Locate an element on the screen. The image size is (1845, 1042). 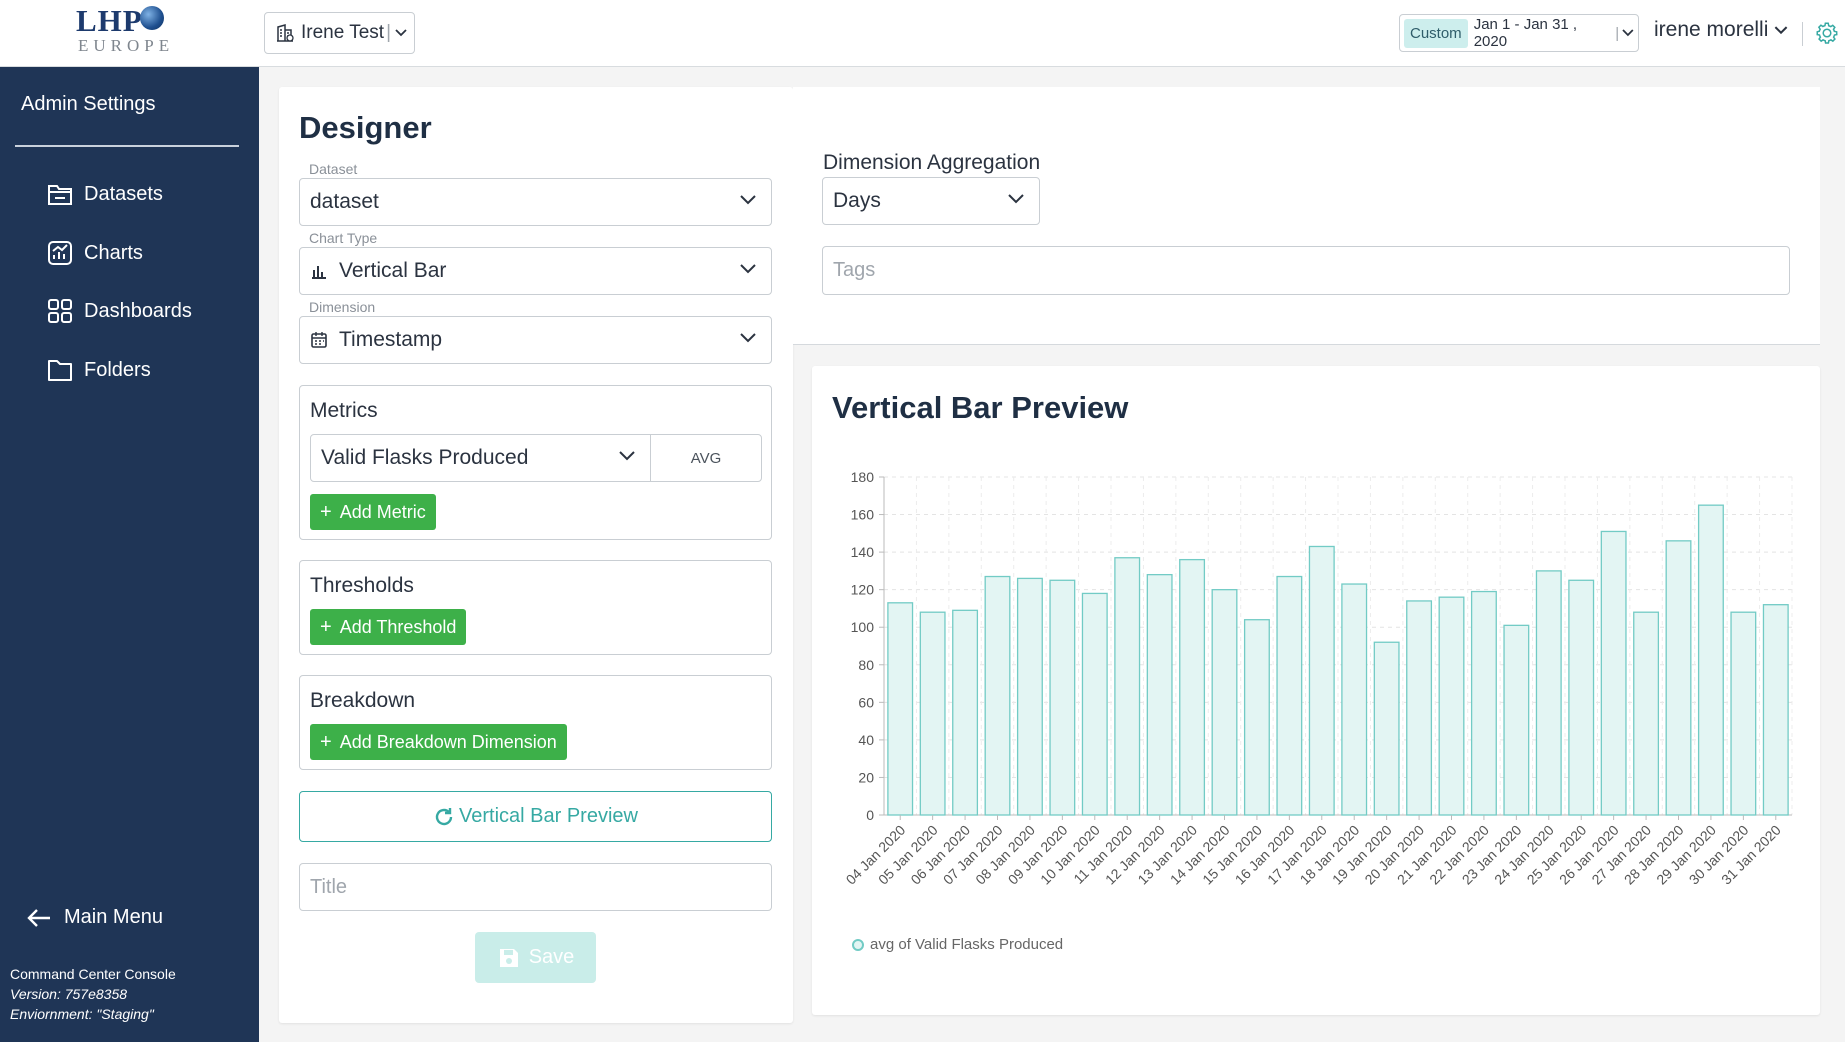
sidebar-item-dashboards: Dashboards is located at coordinates (119, 311).